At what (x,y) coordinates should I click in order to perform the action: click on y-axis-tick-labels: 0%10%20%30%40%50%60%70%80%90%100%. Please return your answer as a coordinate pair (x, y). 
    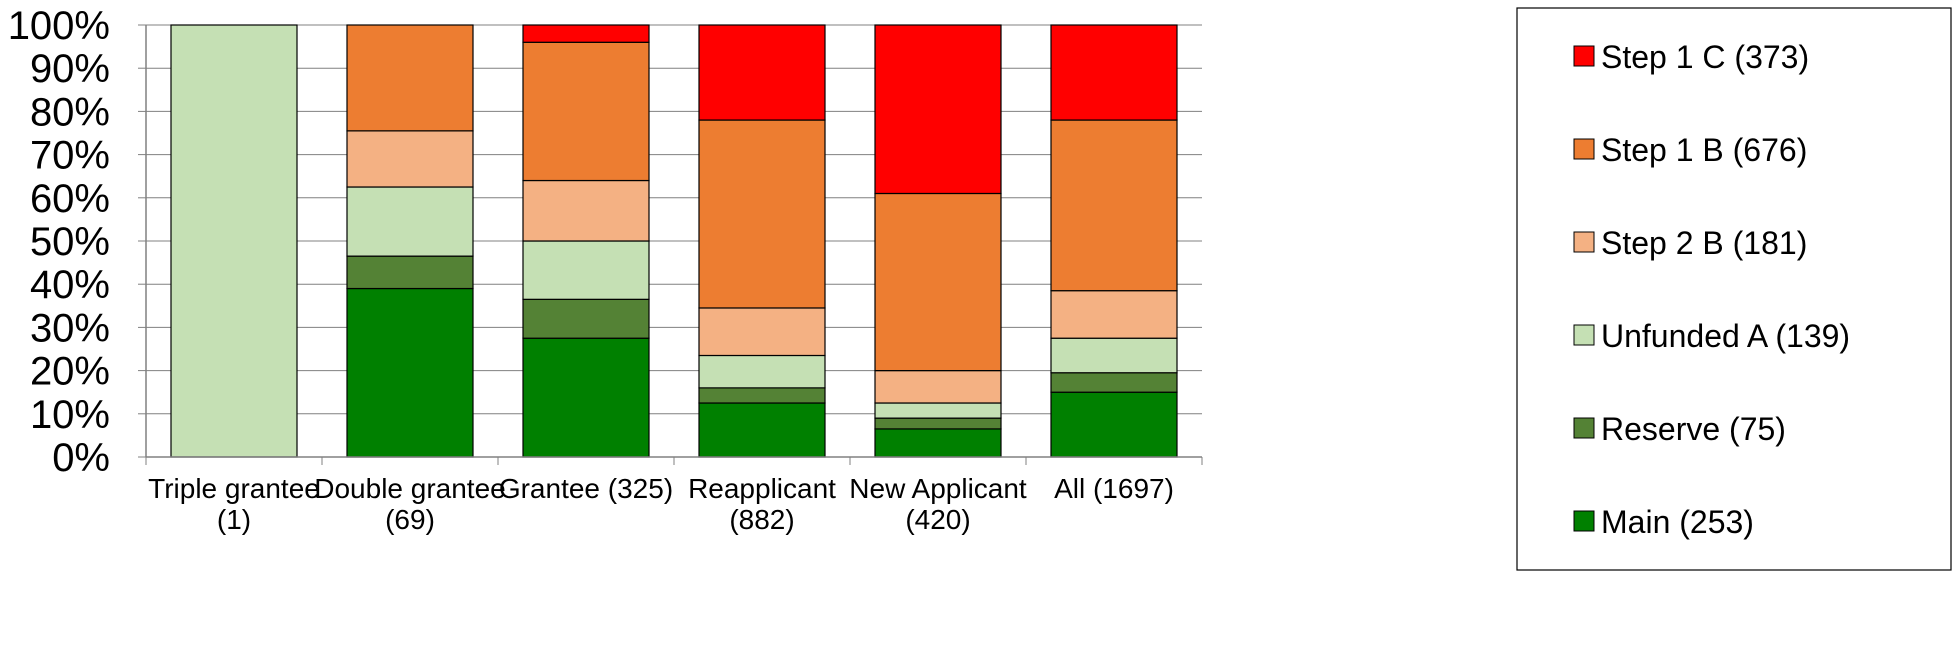
    Looking at the image, I should click on (59, 242).